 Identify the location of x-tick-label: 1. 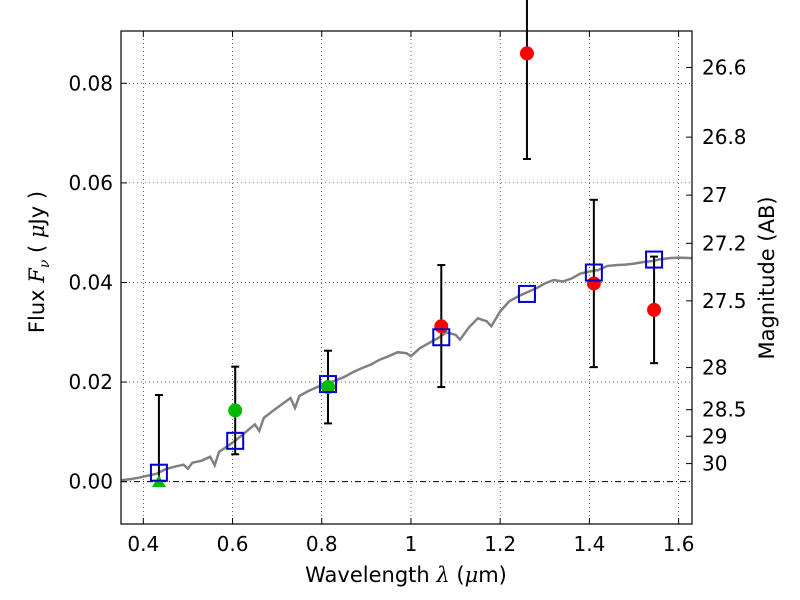
(411, 544).